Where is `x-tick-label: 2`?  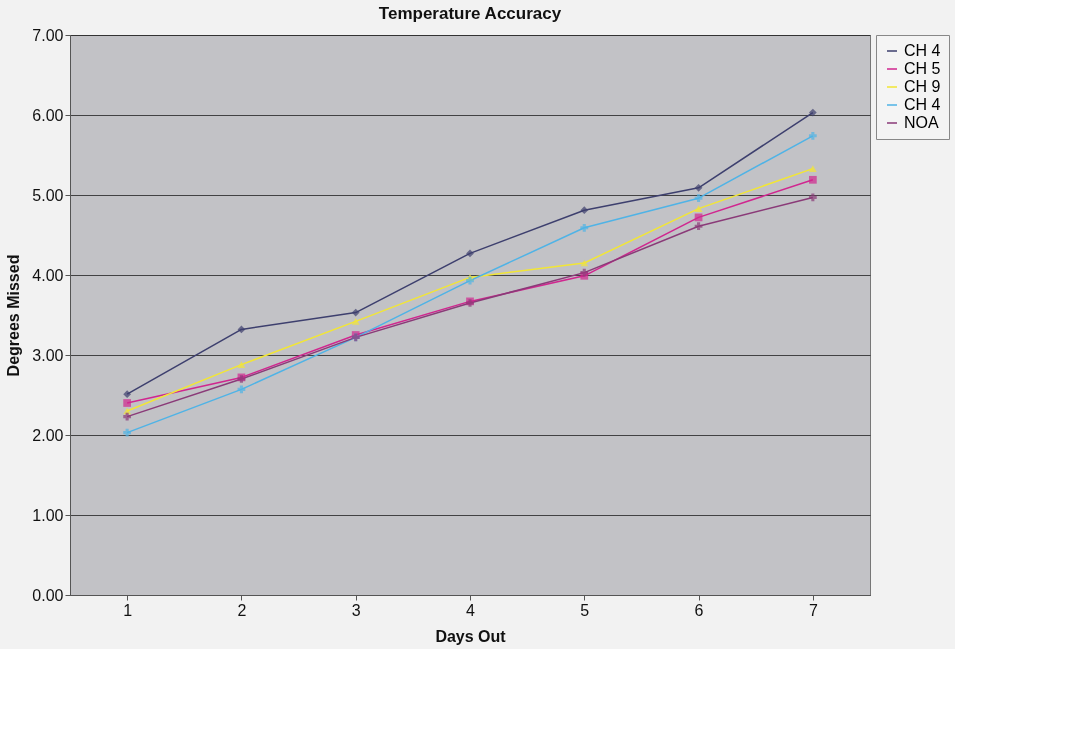 x-tick-label: 2 is located at coordinates (242, 610).